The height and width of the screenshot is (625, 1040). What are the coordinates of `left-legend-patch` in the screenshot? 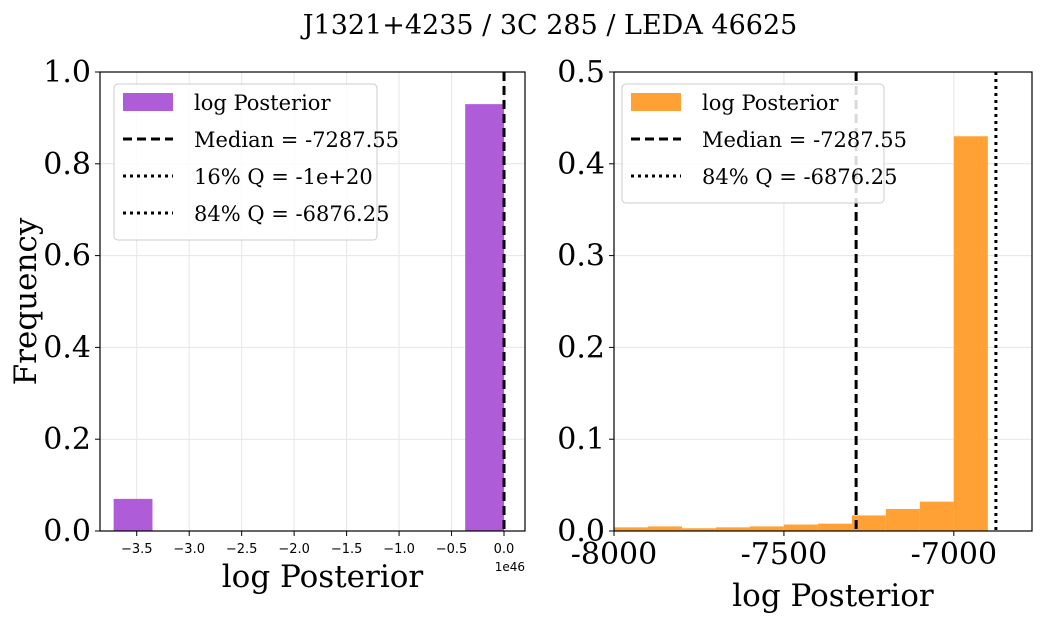 It's located at (148, 102).